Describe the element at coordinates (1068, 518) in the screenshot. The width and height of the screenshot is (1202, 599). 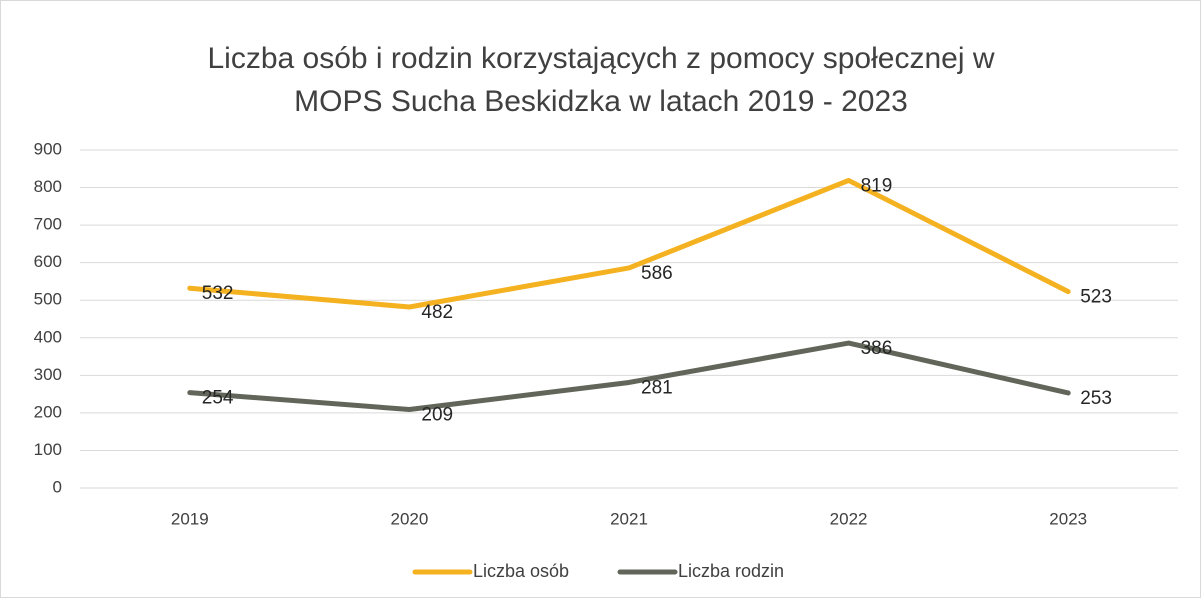
I see `x-tick-label: 2023` at that location.